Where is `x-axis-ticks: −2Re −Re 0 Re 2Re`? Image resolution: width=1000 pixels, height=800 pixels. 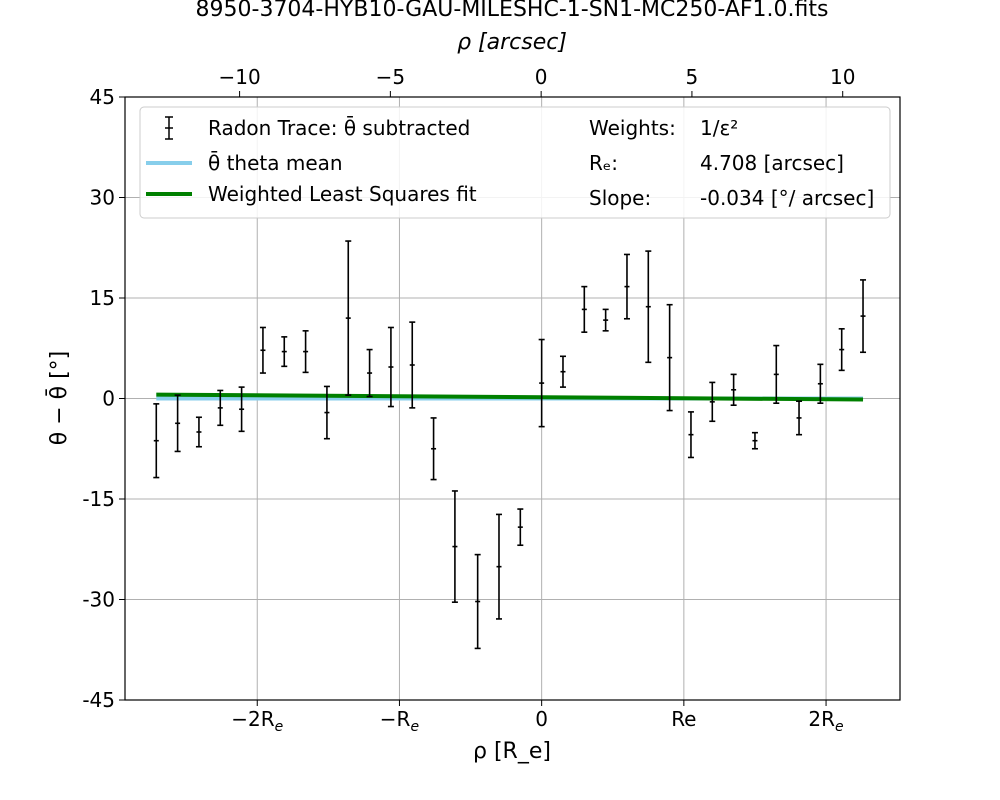
x-axis-ticks: −2Re −Re 0 Re 2Re is located at coordinates (537, 717).